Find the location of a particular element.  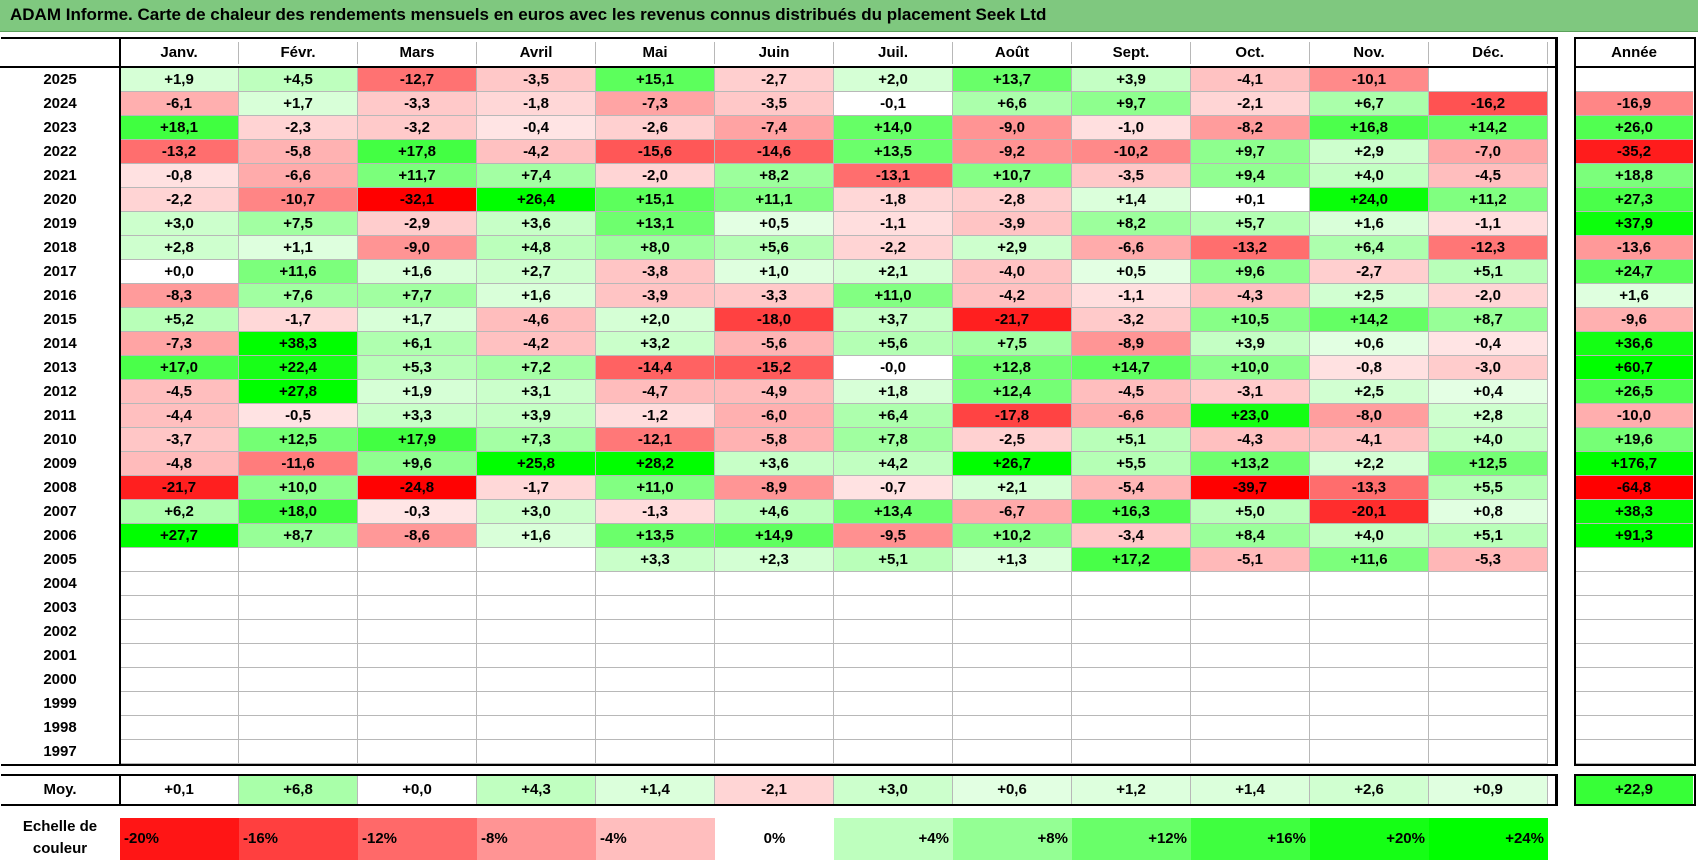

average-cell: -2,1 is located at coordinates (774, 790).